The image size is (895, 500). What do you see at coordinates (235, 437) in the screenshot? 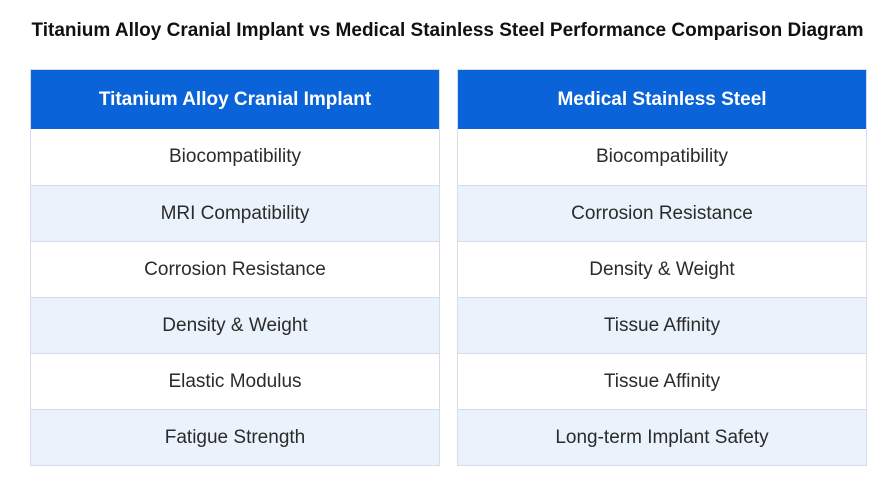
I see `titanium-row-fatigue-strength: Fatigue Strength` at bounding box center [235, 437].